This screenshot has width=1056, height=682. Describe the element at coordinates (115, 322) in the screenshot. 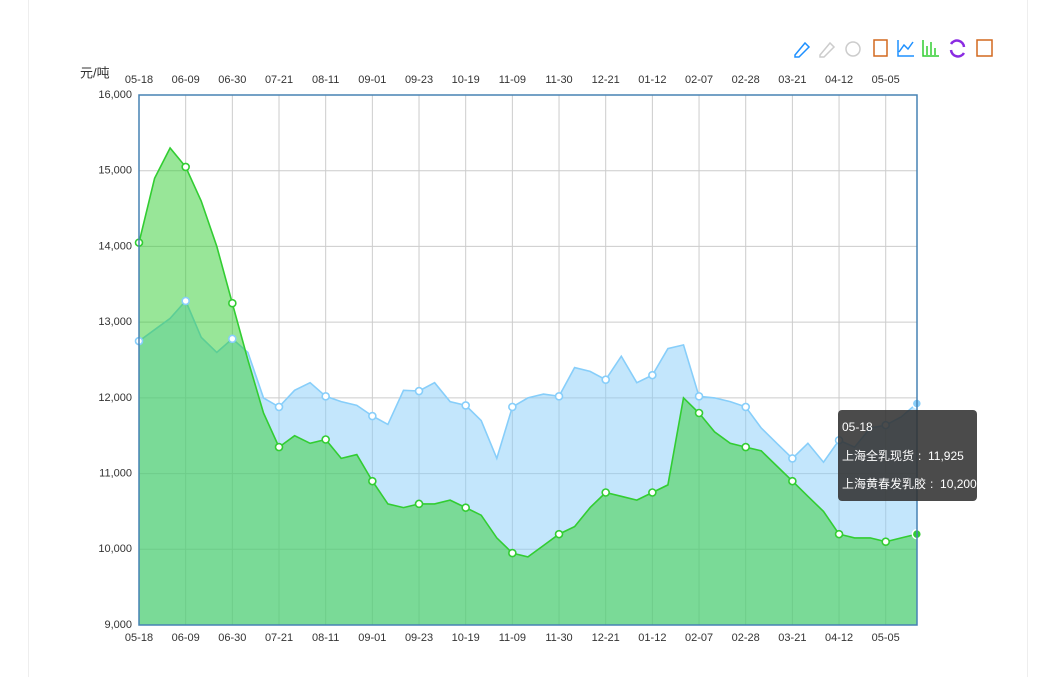

I see `y-tick-label: 13,000` at that location.